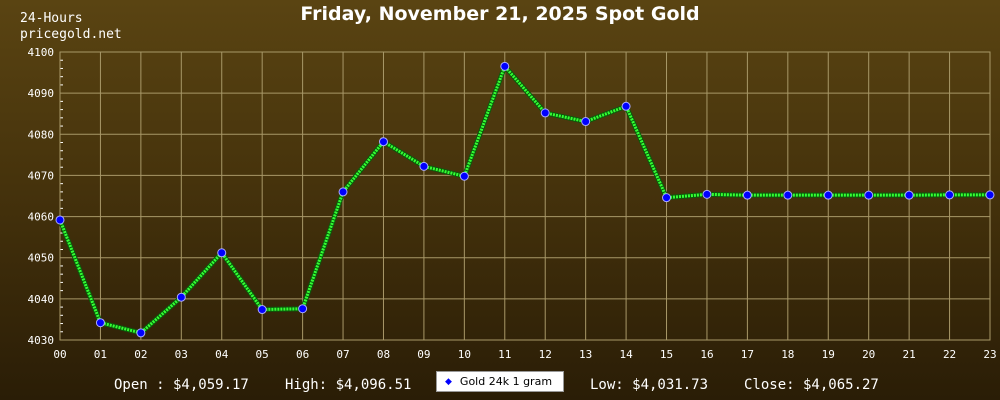 The image size is (1000, 400). Describe the element at coordinates (100, 354) in the screenshot. I see `x-tick-label: 01` at that location.